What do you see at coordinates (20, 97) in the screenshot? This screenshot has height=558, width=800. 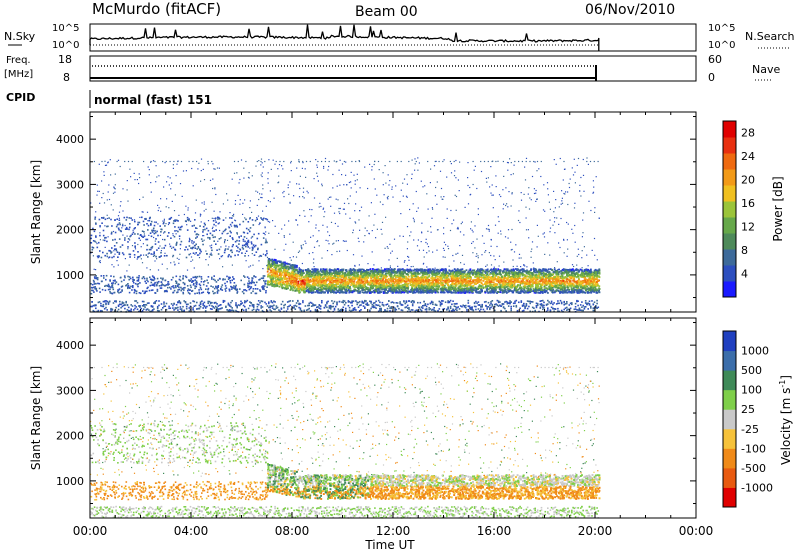 I see `cpid-label: CPID` at bounding box center [20, 97].